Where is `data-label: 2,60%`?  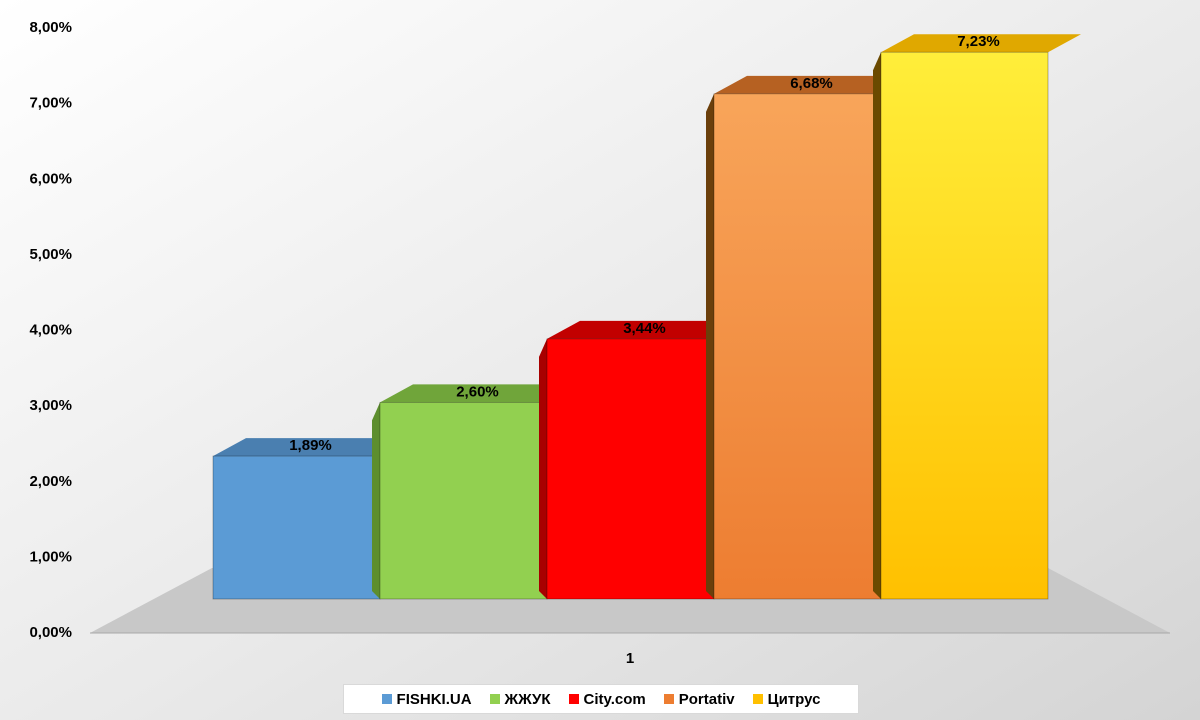
data-label: 2,60% is located at coordinates (477, 391).